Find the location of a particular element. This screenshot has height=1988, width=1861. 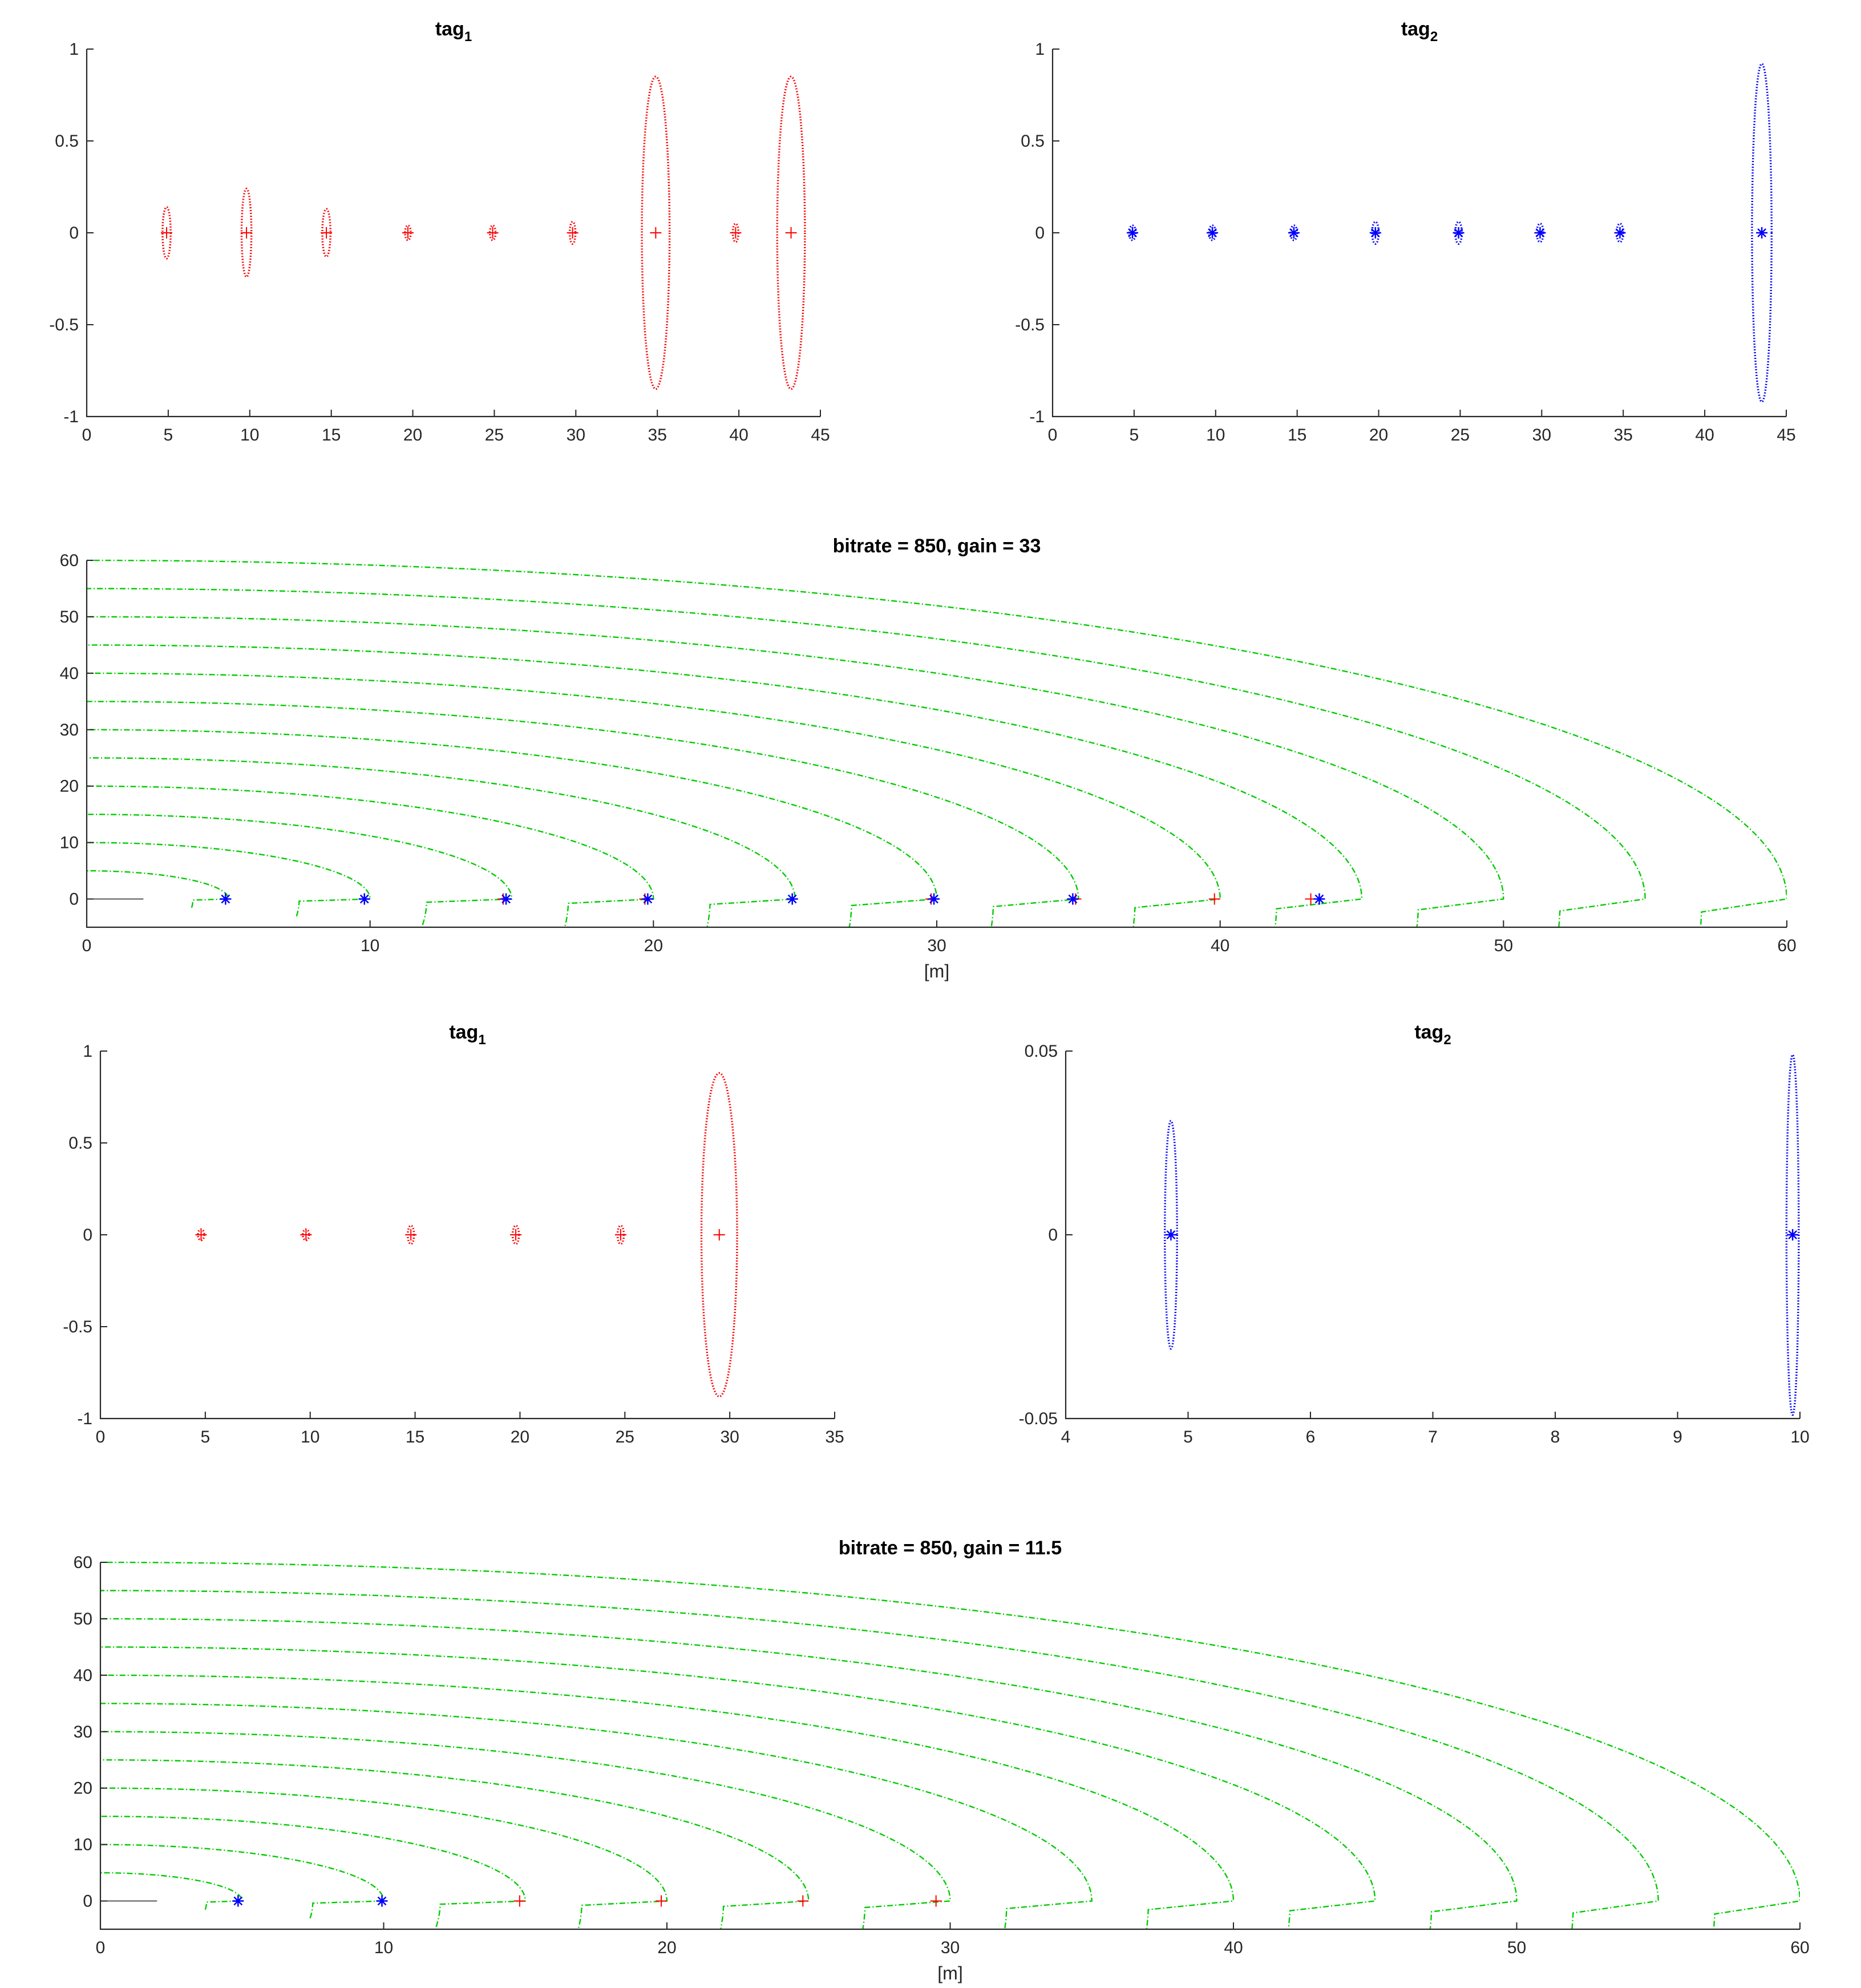

y-tick-label: 30 is located at coordinates (69, 731).